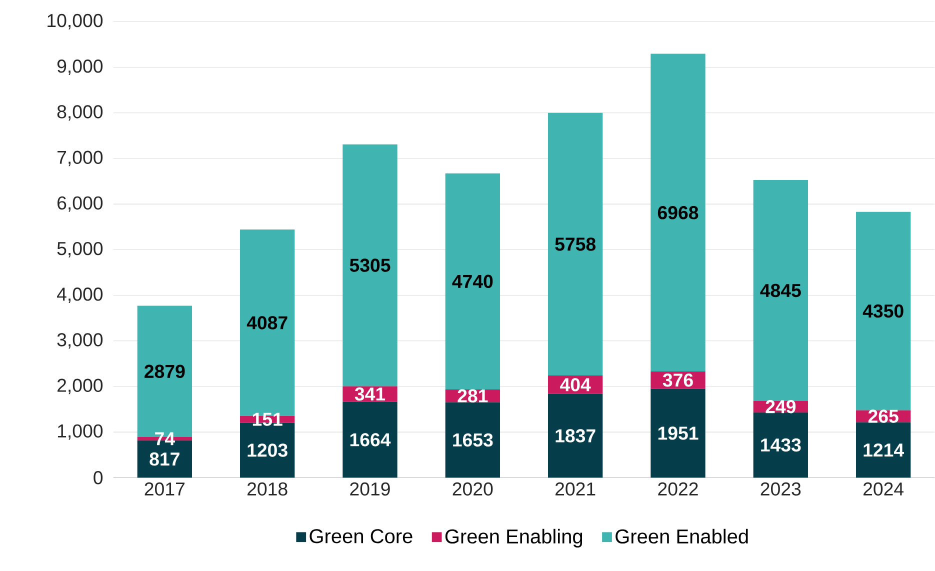 The height and width of the screenshot is (571, 935). I want to click on data-label: 341, so click(370, 394).